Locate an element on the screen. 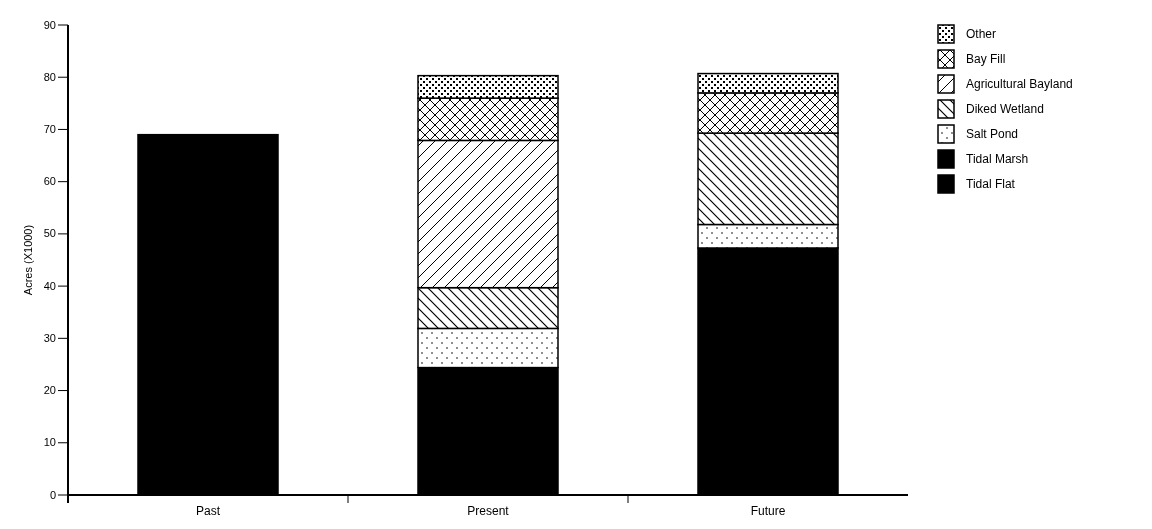  y-tick-label: 40 is located at coordinates (49, 285).